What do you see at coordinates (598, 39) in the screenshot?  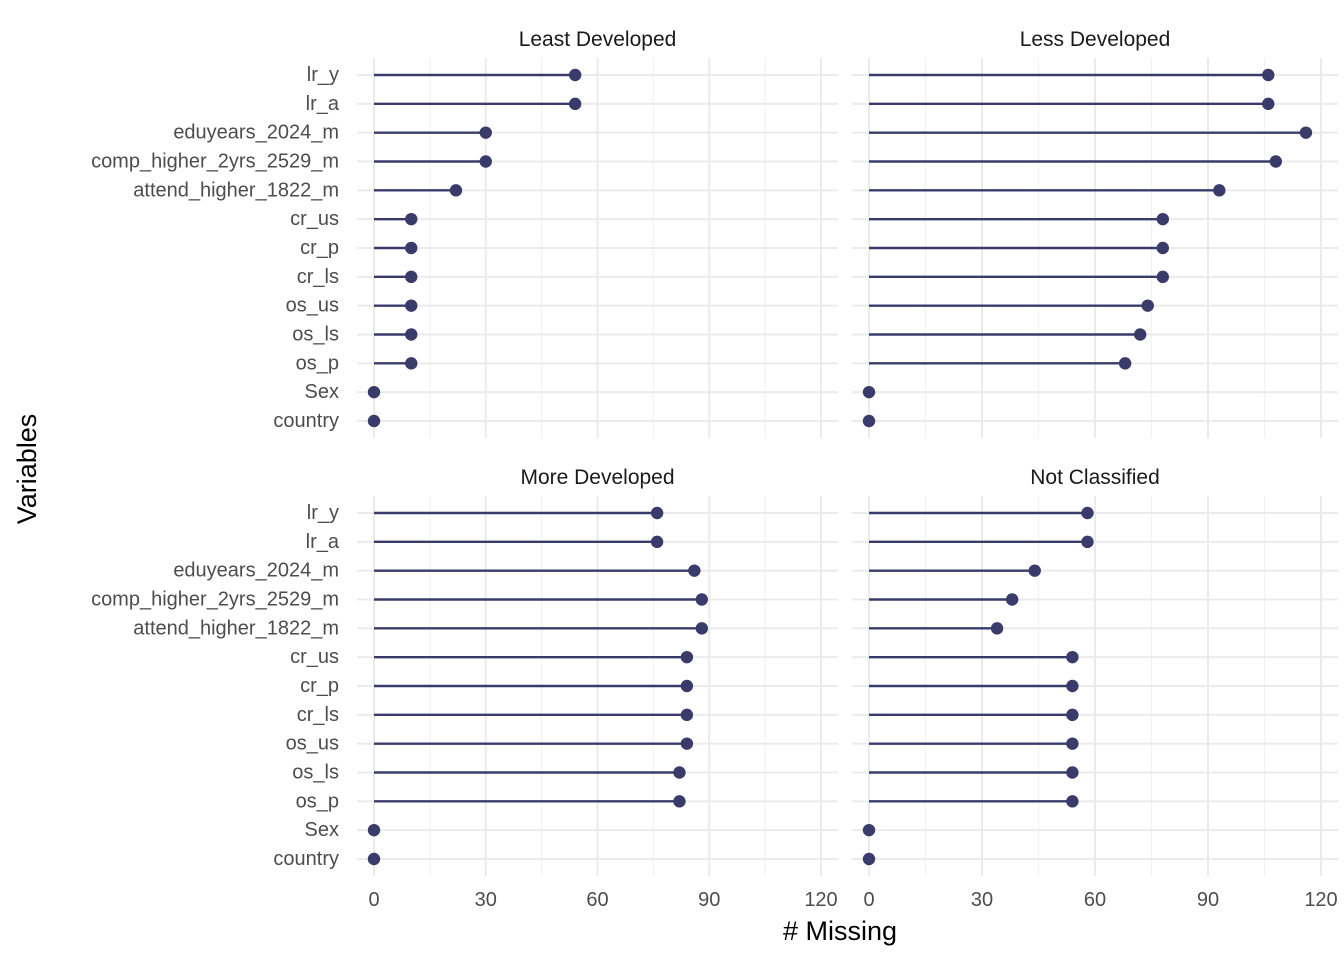 I see `facet-title: Least Developed` at bounding box center [598, 39].